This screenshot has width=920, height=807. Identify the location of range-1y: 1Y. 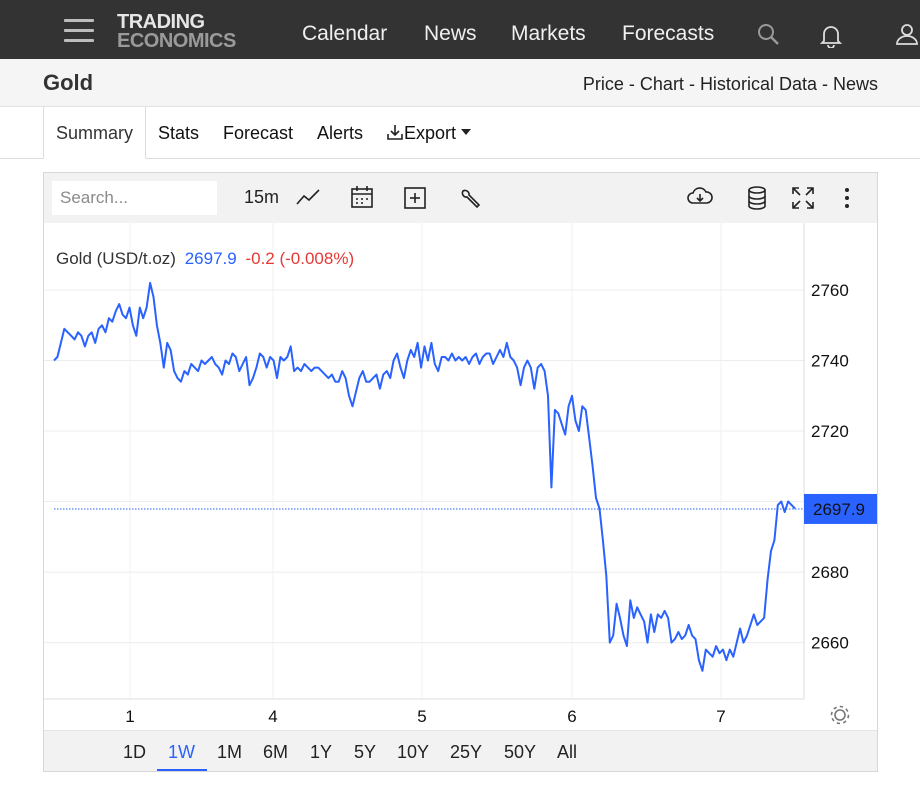
(321, 752).